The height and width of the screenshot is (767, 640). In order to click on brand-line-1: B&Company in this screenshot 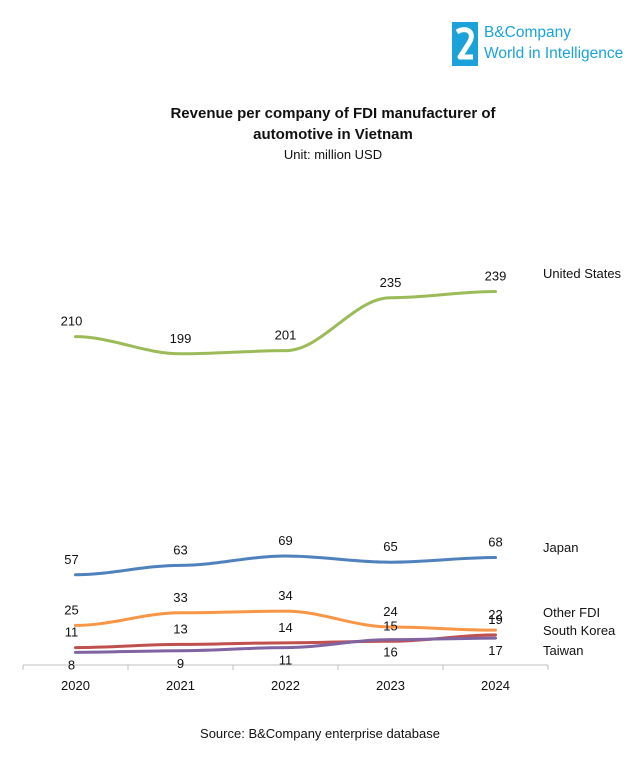, I will do `click(528, 32)`.